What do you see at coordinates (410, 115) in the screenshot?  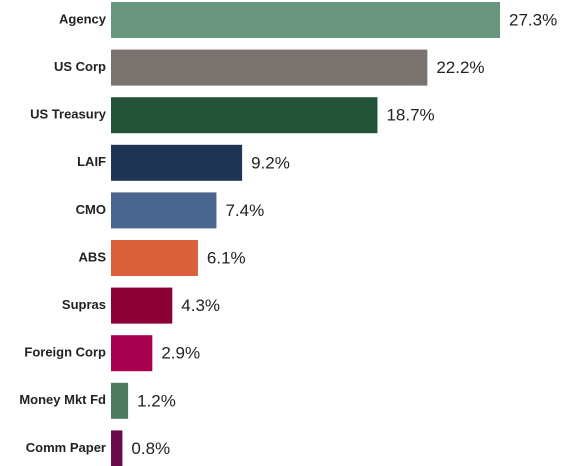 I see `value-label: 18.7%` at bounding box center [410, 115].